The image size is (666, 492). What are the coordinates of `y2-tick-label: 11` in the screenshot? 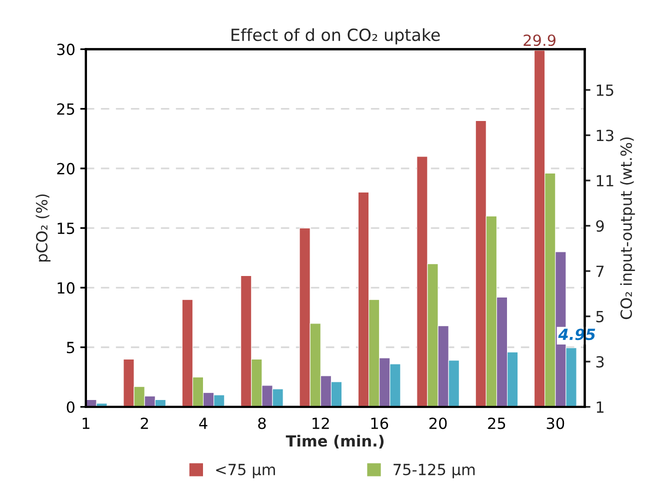 It's located at (605, 180).